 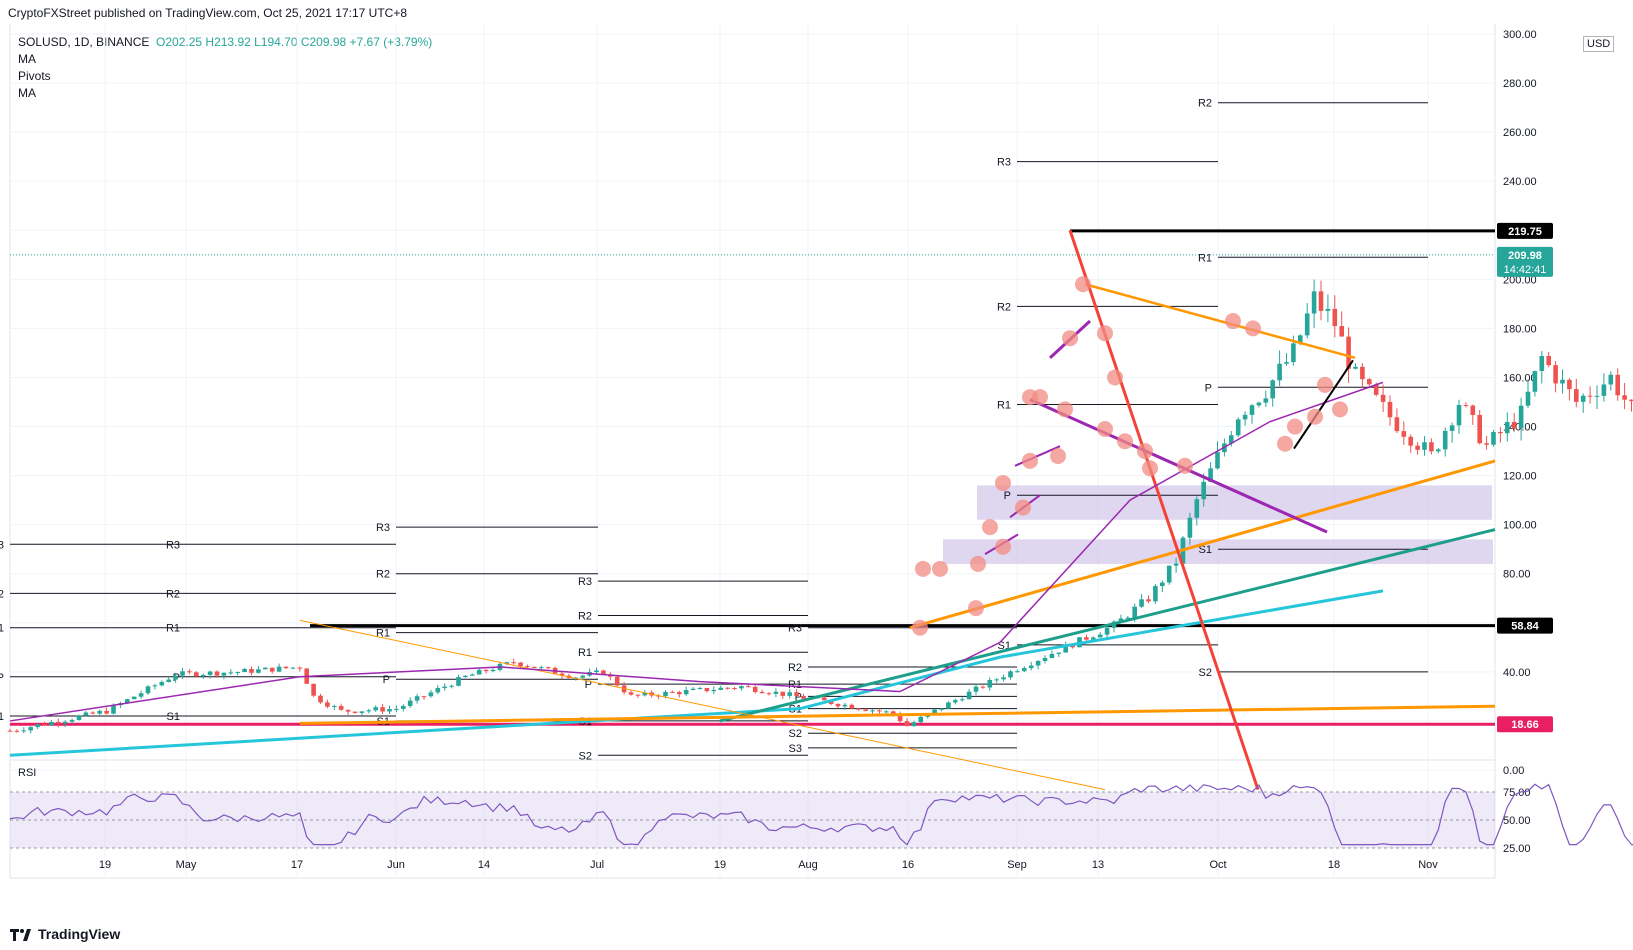 I want to click on symbol-label: SOLUSD, 1D, BINANCE, so click(x=84, y=42).